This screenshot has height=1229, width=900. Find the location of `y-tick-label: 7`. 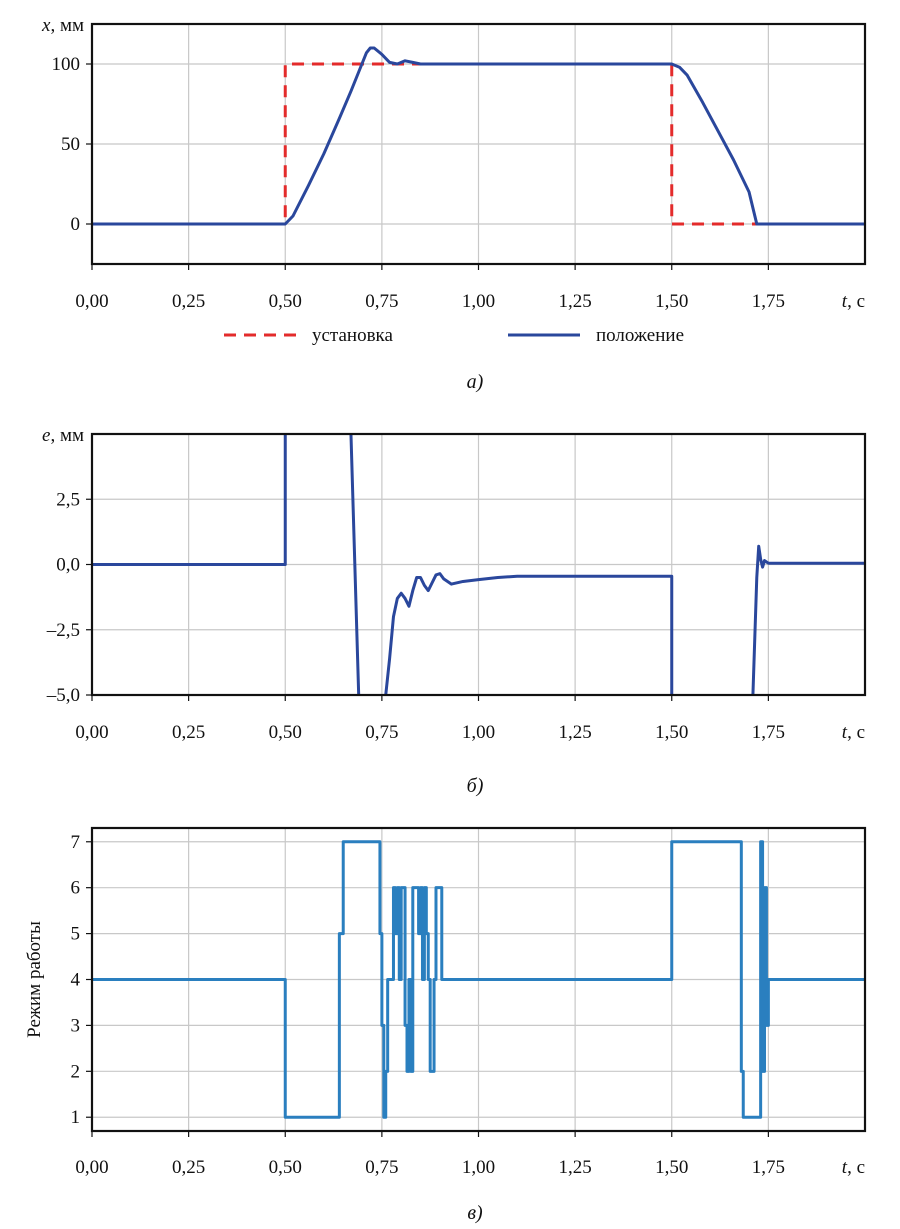

y-tick-label: 7 is located at coordinates (76, 842).